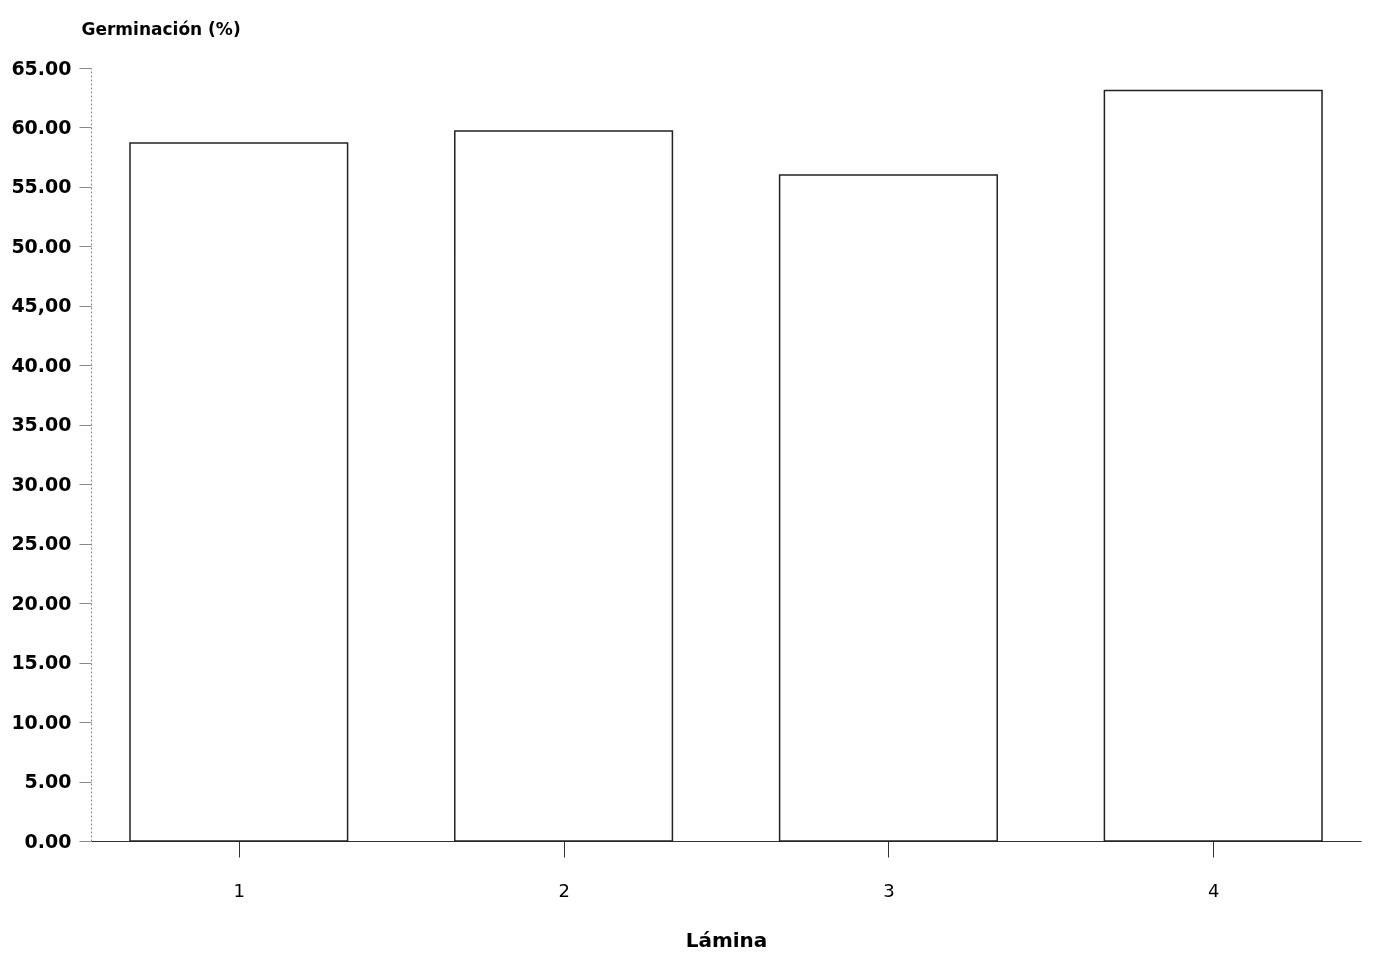  What do you see at coordinates (41, 602) in the screenshot?
I see `y-tick-label: 20.00` at bounding box center [41, 602].